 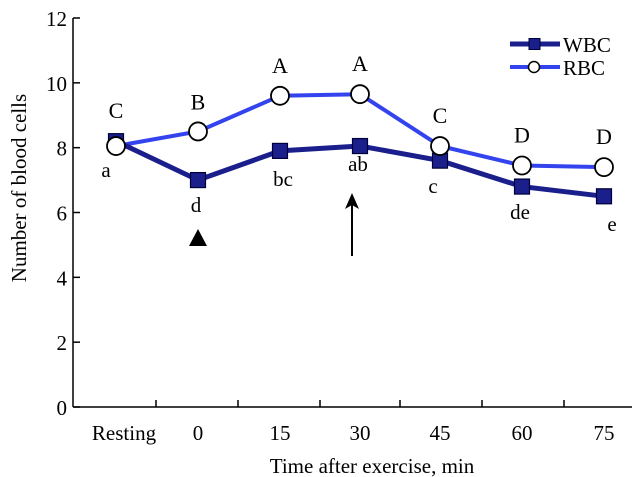 What do you see at coordinates (196, 205) in the screenshot?
I see `wbc-significance-label: d` at bounding box center [196, 205].